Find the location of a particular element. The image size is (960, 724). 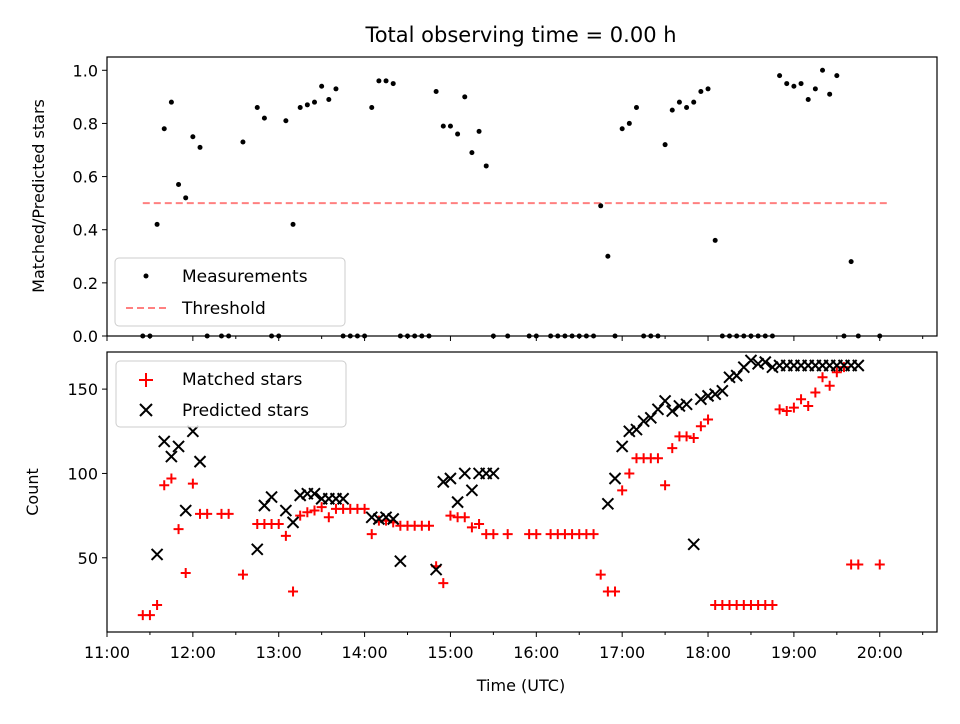

x-tick-label: 18:00 is located at coordinates (708, 652).